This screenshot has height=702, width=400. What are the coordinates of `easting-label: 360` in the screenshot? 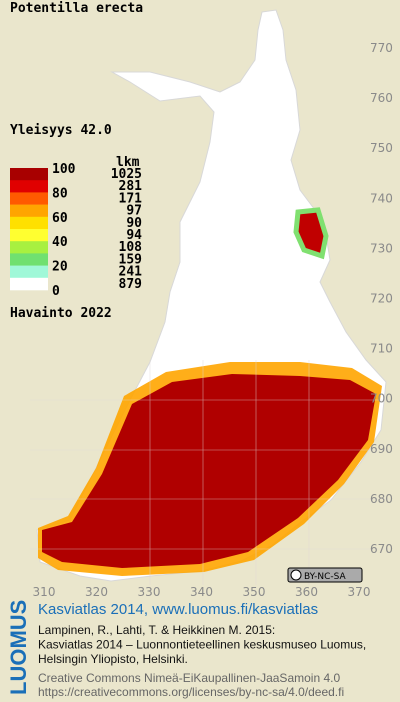 It's located at (306, 592).